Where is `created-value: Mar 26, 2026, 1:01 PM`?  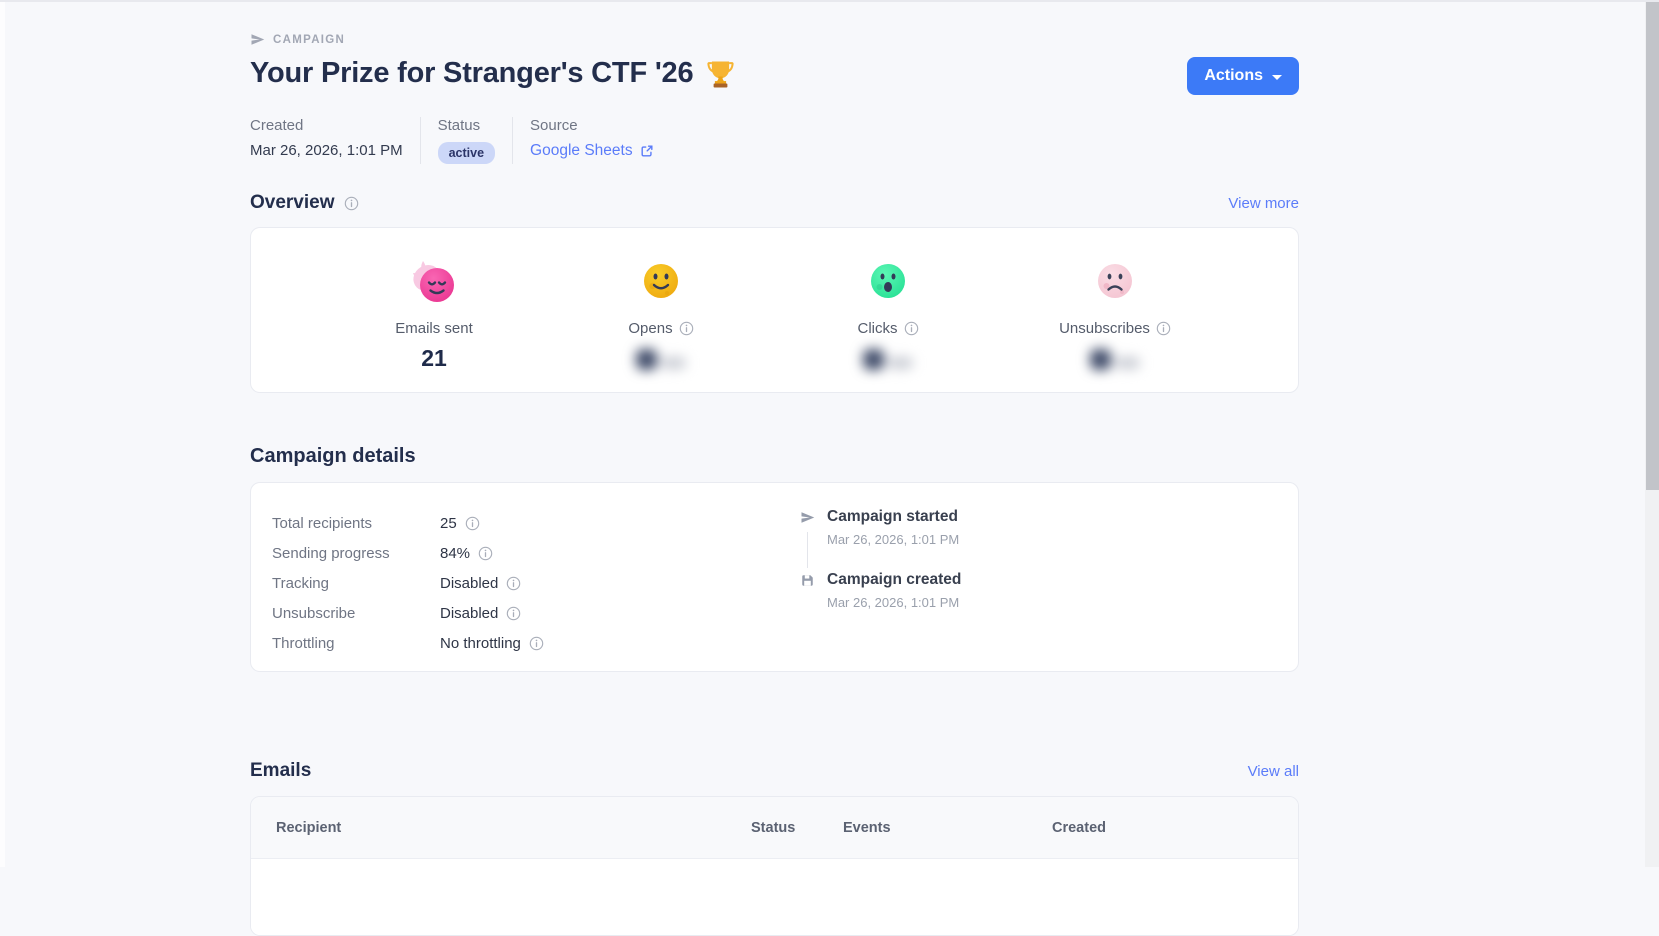 created-value: Mar 26, 2026, 1:01 PM is located at coordinates (326, 150).